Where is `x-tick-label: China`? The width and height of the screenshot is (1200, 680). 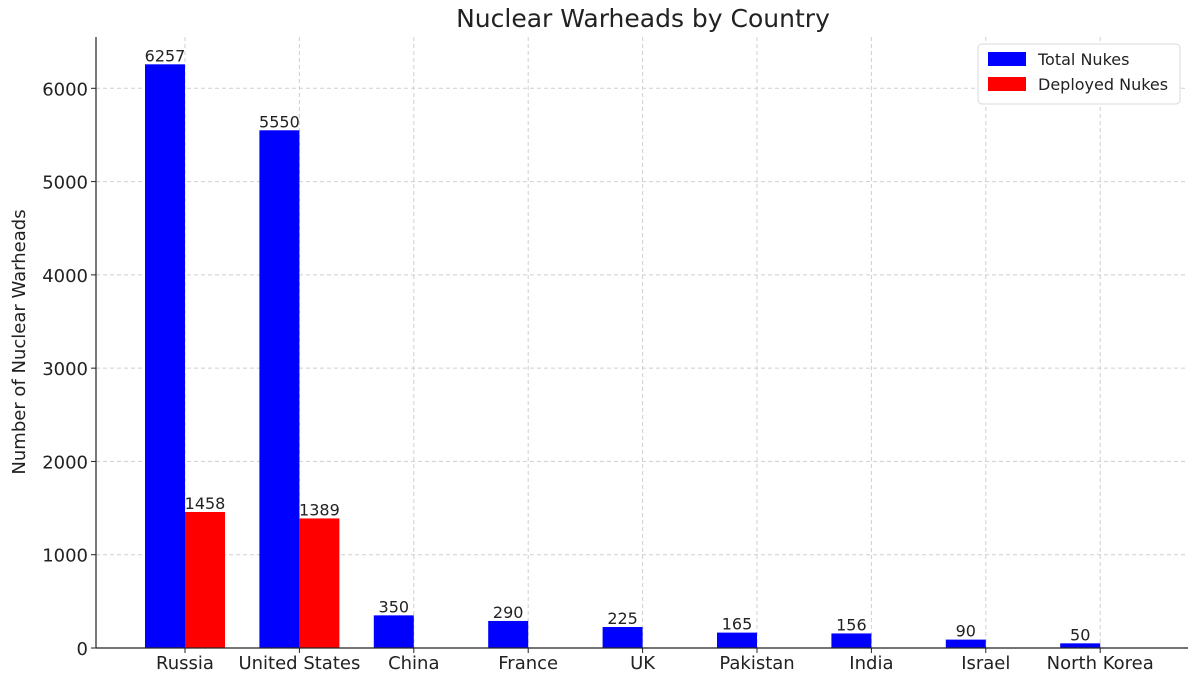 x-tick-label: China is located at coordinates (413, 663).